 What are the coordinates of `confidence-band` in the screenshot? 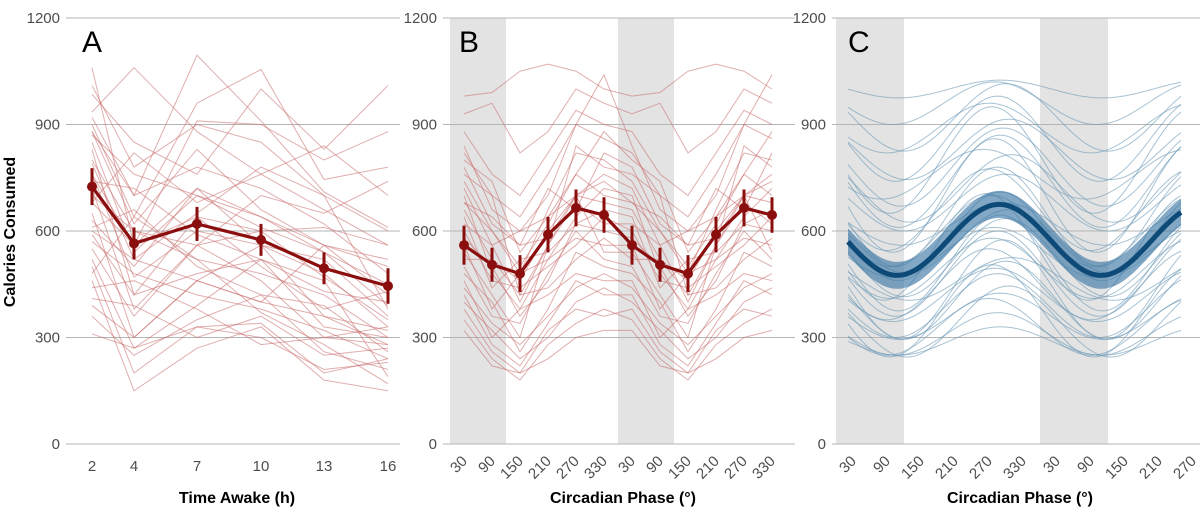 It's located at (1014, 239).